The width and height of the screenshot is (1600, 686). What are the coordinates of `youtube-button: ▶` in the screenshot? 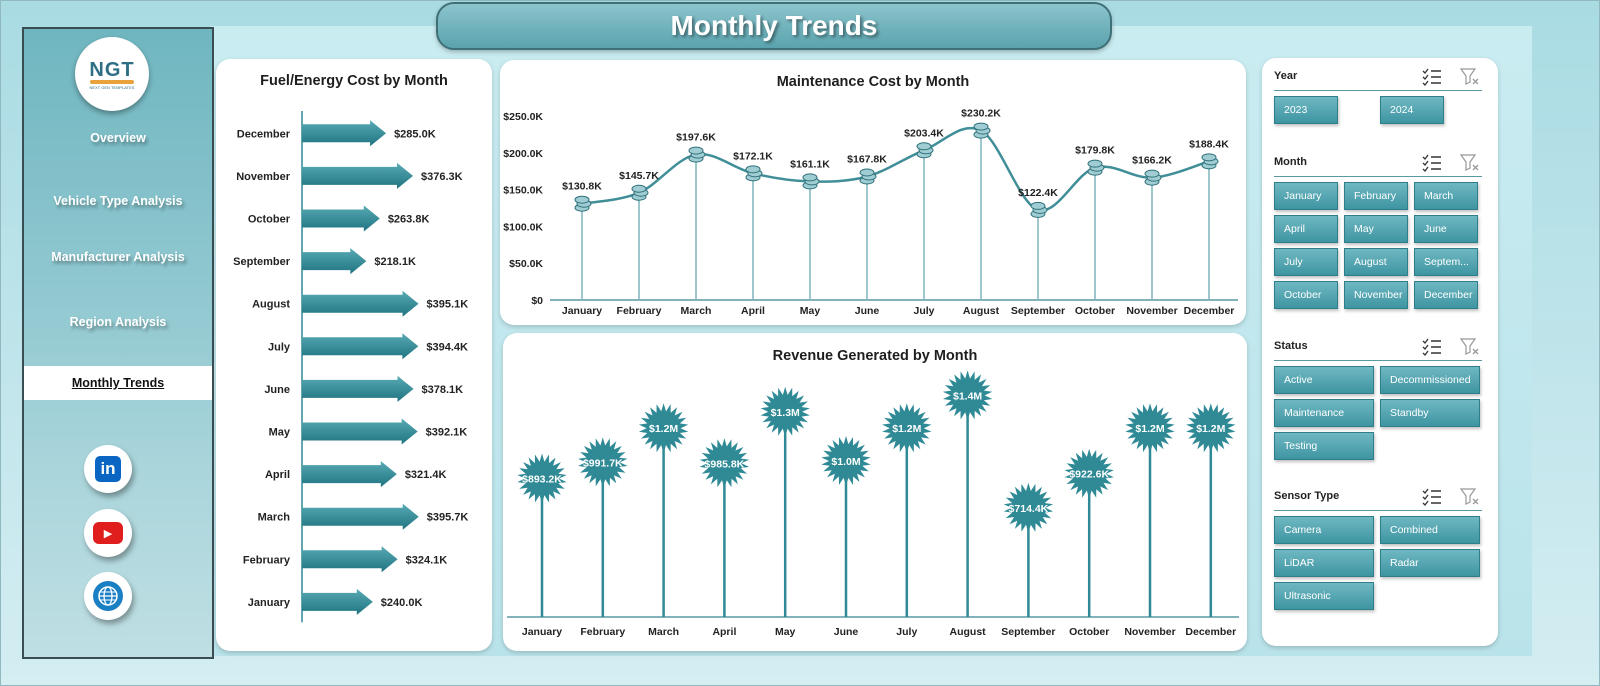 It's located at (108, 533).